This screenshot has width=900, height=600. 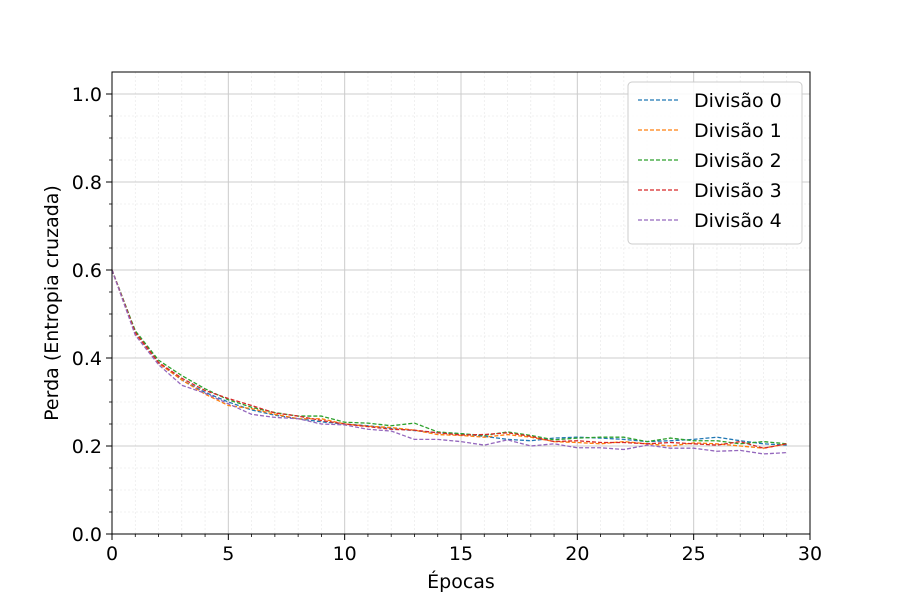 What do you see at coordinates (87, 95) in the screenshot?
I see `y-tick-label: 1.0` at bounding box center [87, 95].